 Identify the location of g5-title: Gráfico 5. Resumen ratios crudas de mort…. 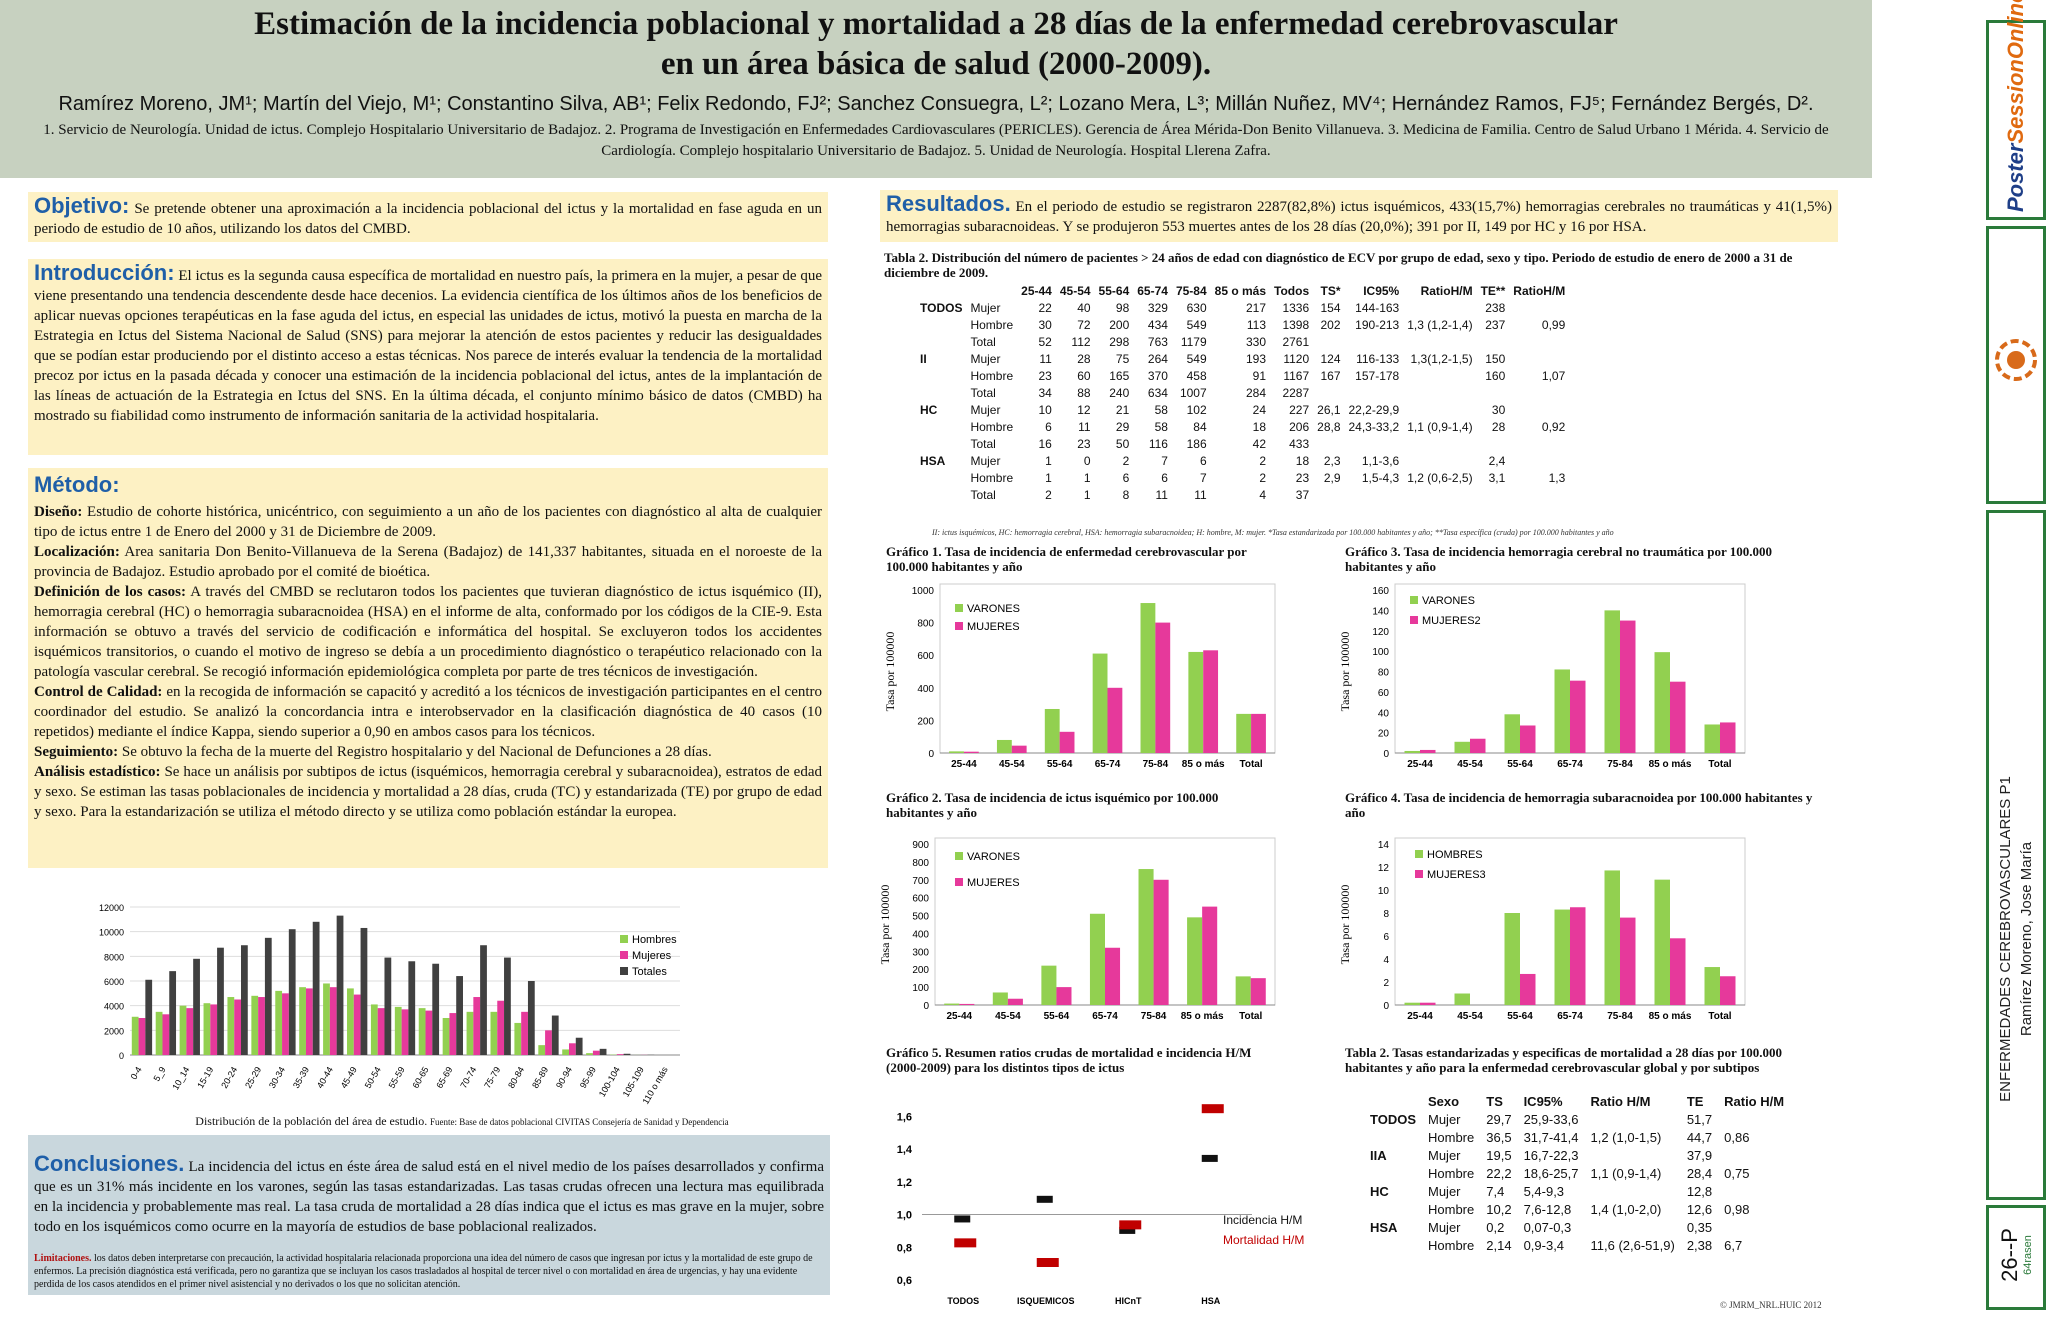
(1086, 1060).